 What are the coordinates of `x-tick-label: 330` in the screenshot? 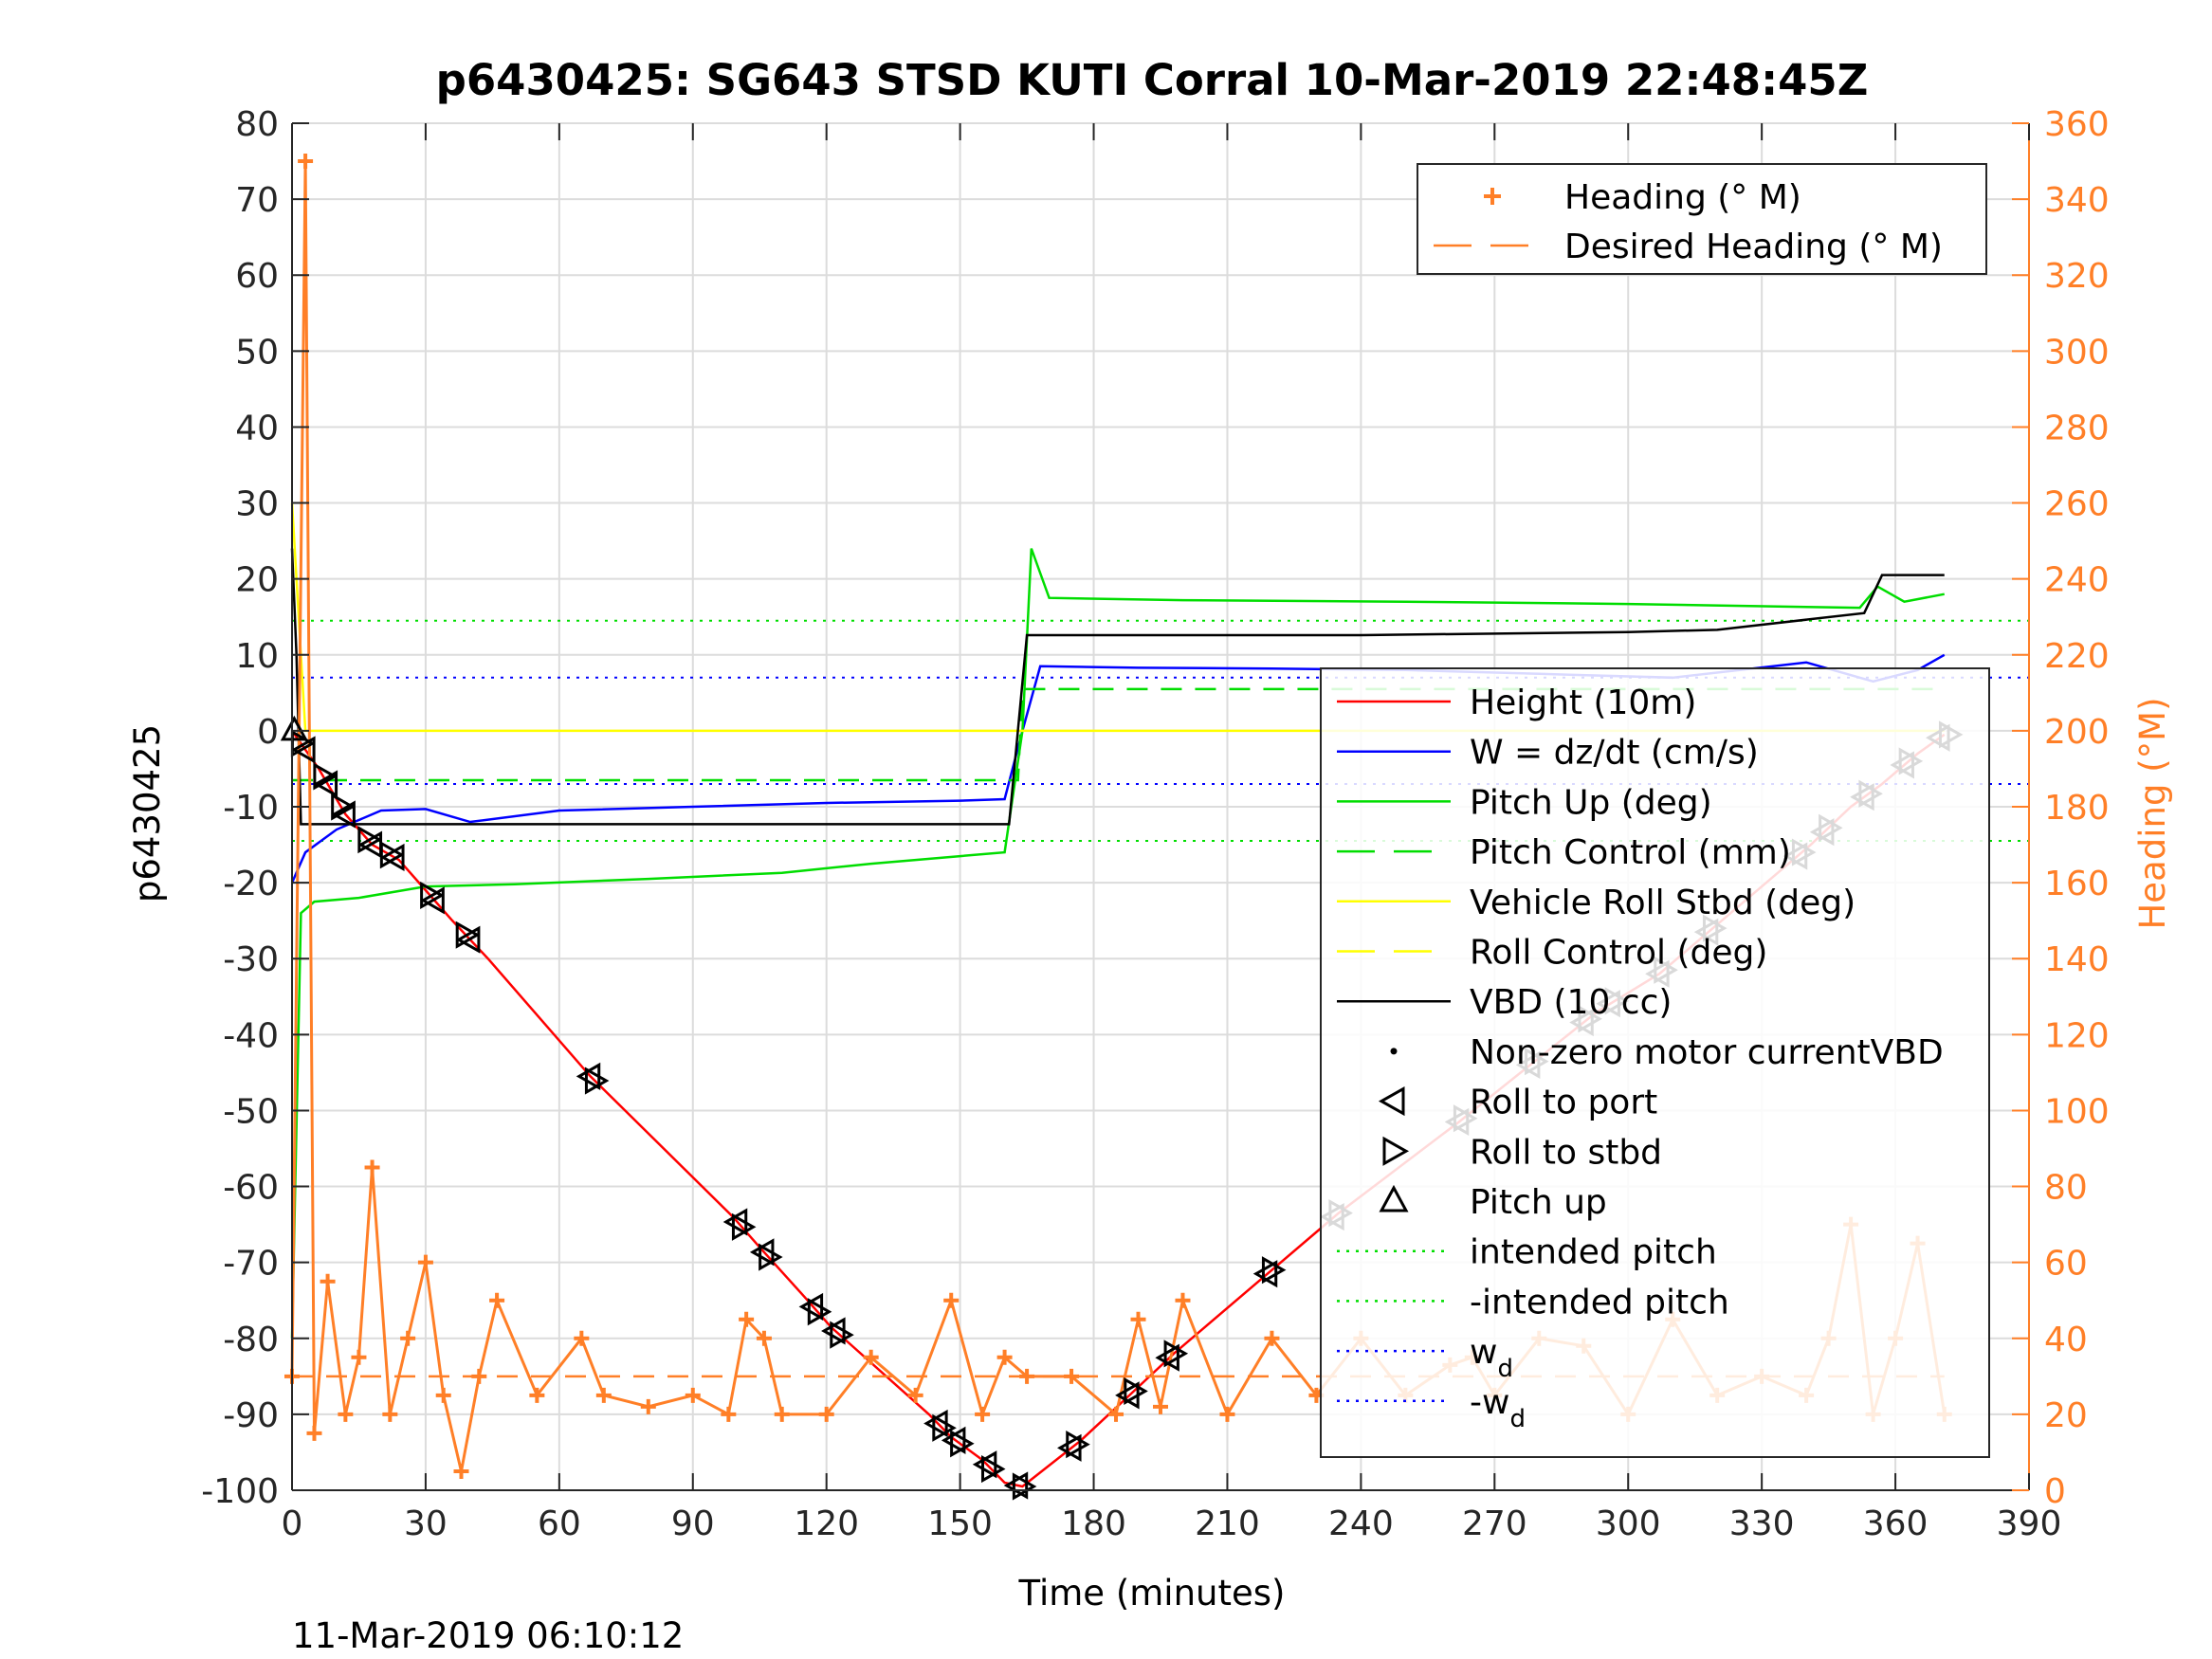 It's located at (1762, 1523).